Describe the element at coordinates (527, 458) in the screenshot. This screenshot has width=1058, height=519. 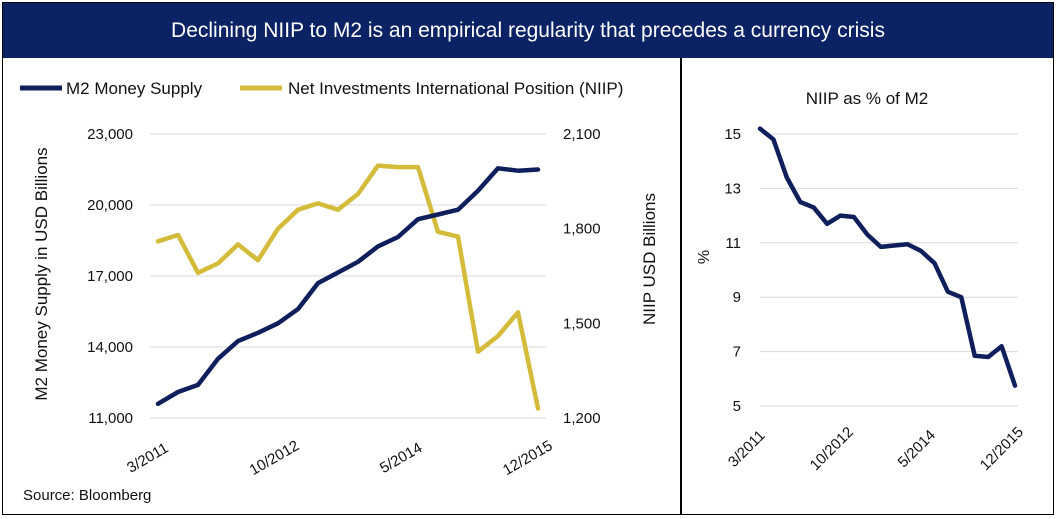
I see `left-x-tick-label: 12/2015` at that location.